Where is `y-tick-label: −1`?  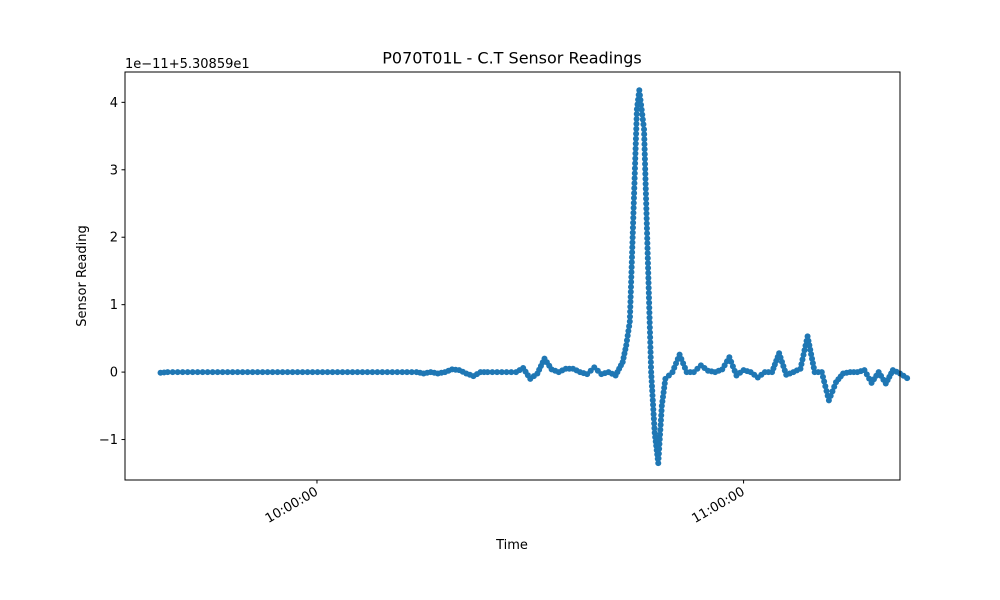
y-tick-label: −1 is located at coordinates (108, 440).